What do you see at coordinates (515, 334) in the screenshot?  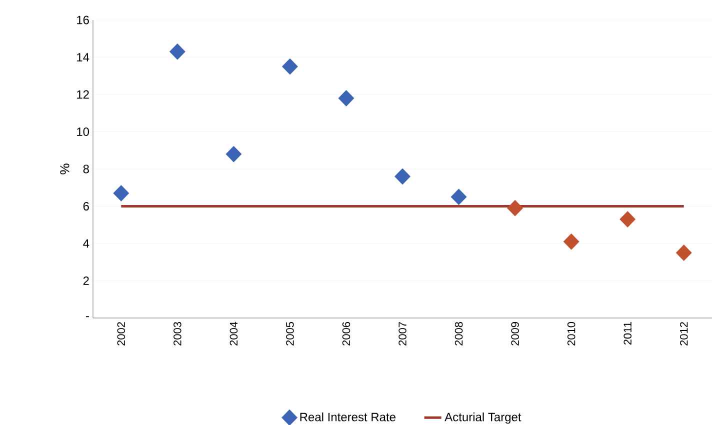 I see `x-tick-label: 2009` at bounding box center [515, 334].